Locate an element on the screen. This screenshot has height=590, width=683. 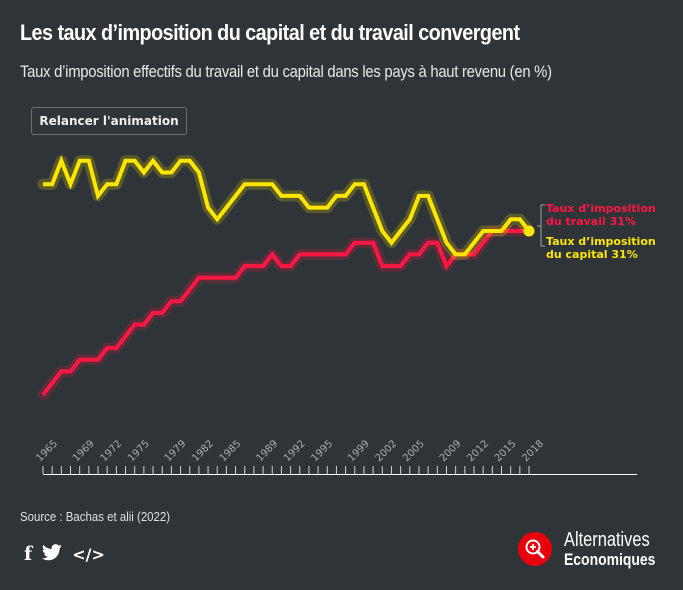
source-note: Source : Bachas et alii (2022) is located at coordinates (95, 516).